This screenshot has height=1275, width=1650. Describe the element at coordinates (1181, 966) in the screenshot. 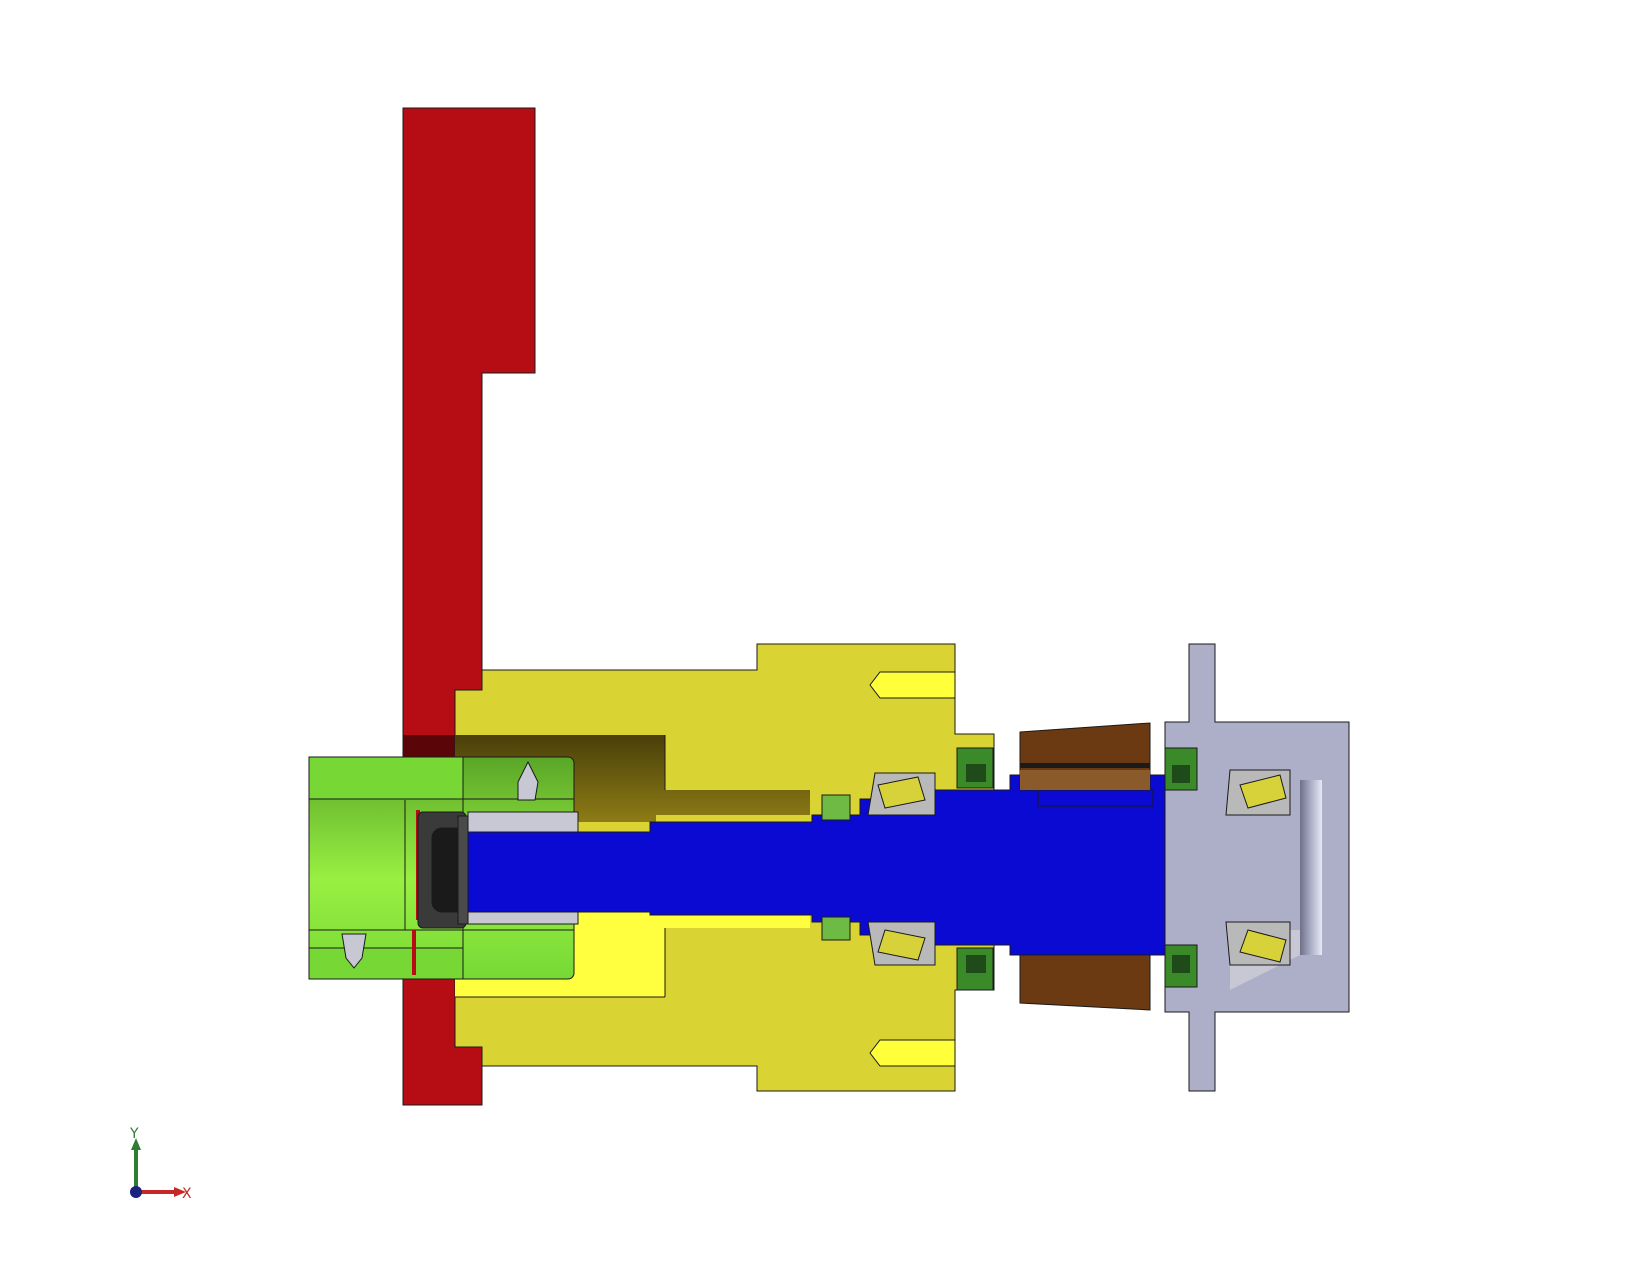

I see `oil-seal-right-bottom` at that location.